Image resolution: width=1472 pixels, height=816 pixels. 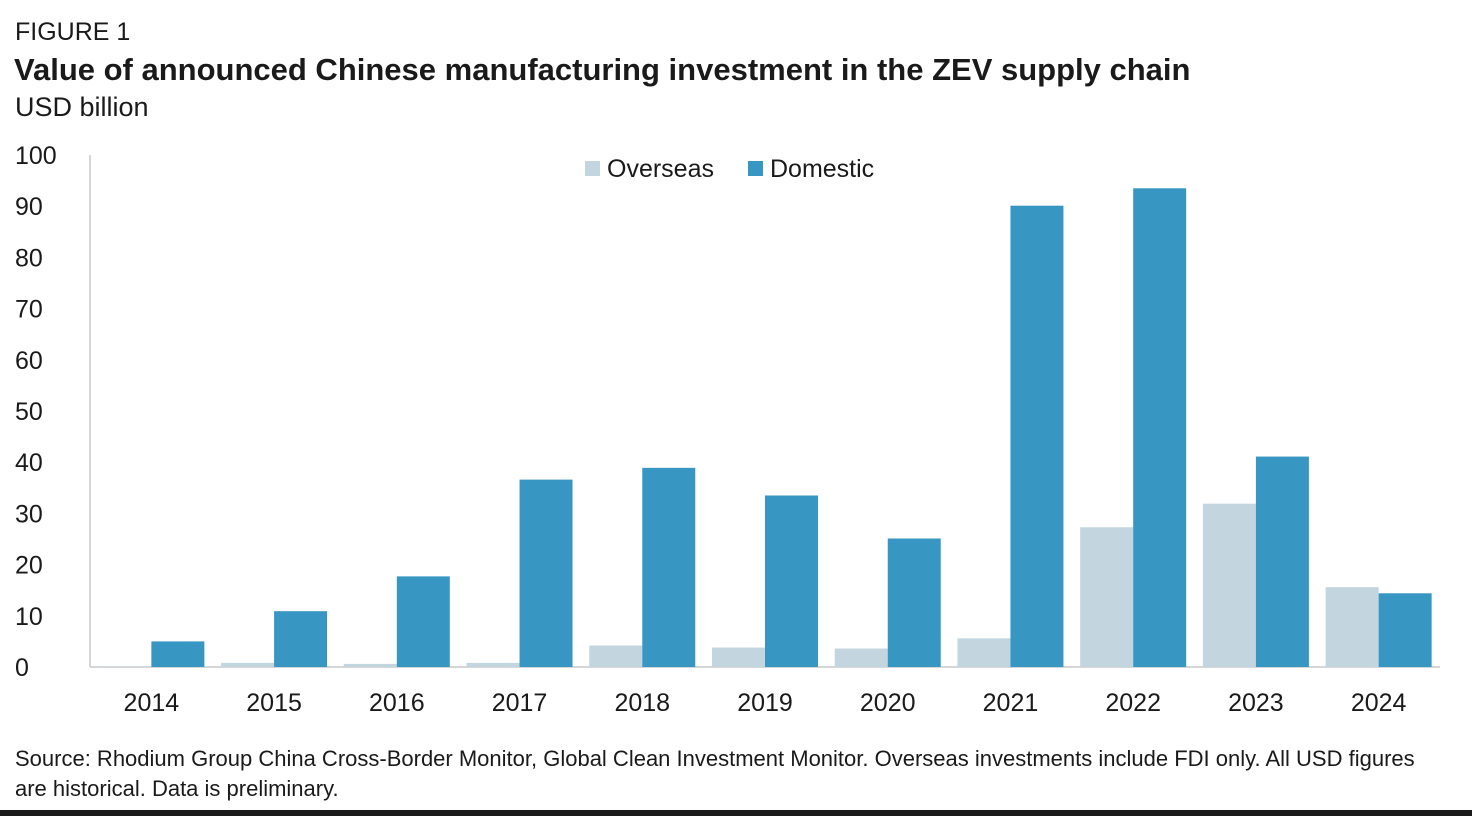 What do you see at coordinates (125, 666) in the screenshot?
I see `bar-overseas-2014` at bounding box center [125, 666].